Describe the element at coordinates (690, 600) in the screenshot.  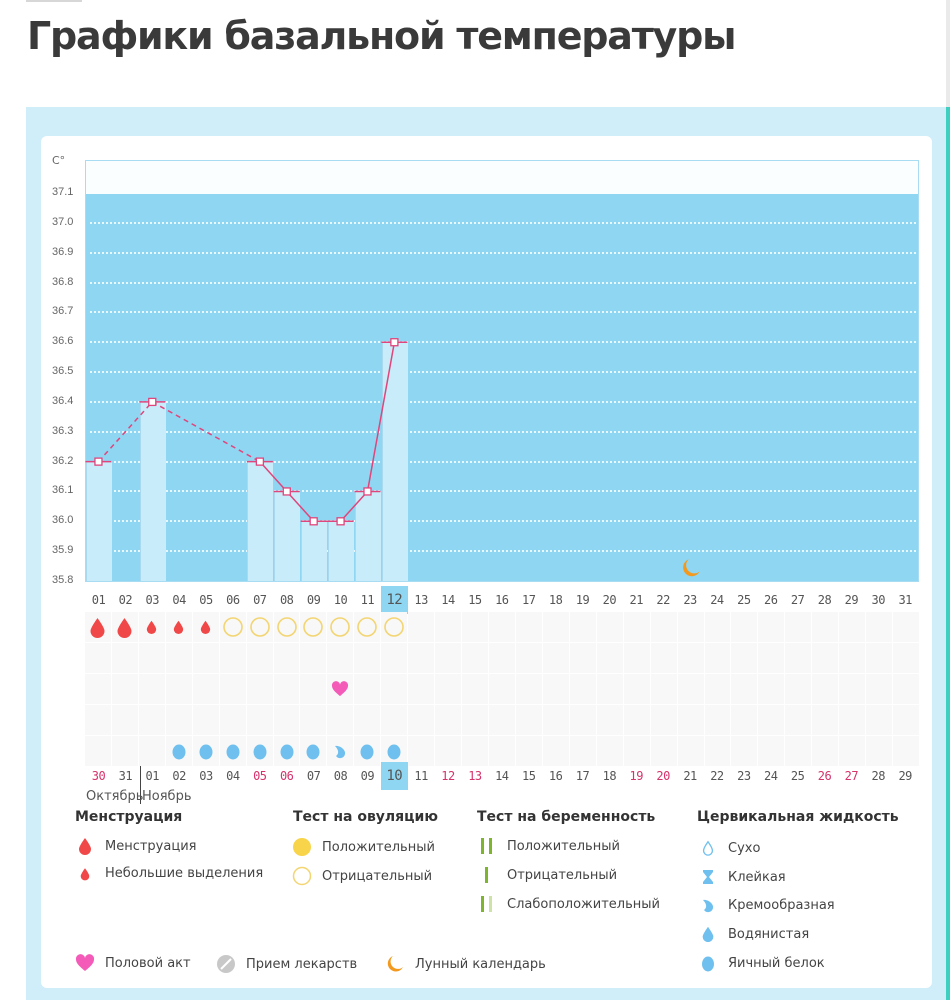
I see `day-cell: 23` at that location.